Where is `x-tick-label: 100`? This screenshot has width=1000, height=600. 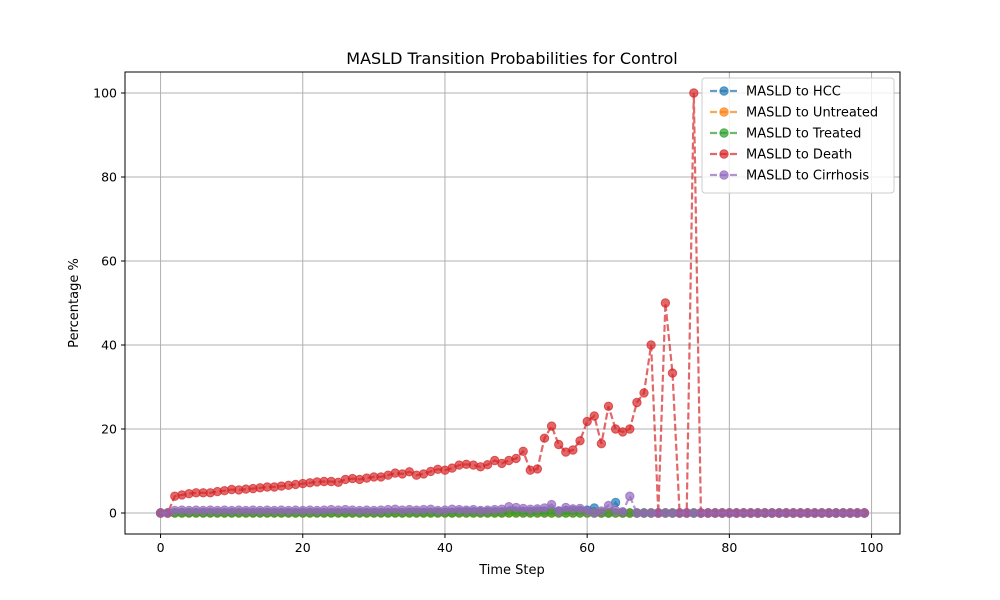 x-tick-label: 100 is located at coordinates (872, 547).